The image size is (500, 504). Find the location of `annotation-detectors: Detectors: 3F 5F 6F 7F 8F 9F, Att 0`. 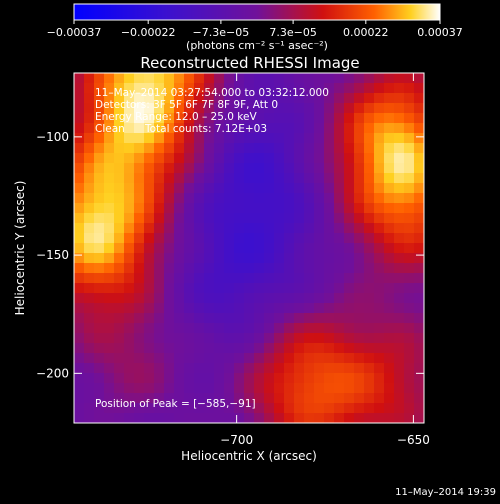

annotation-detectors: Detectors: 3F 5F 6F 7F 8F 9F, Att 0 is located at coordinates (186, 105).